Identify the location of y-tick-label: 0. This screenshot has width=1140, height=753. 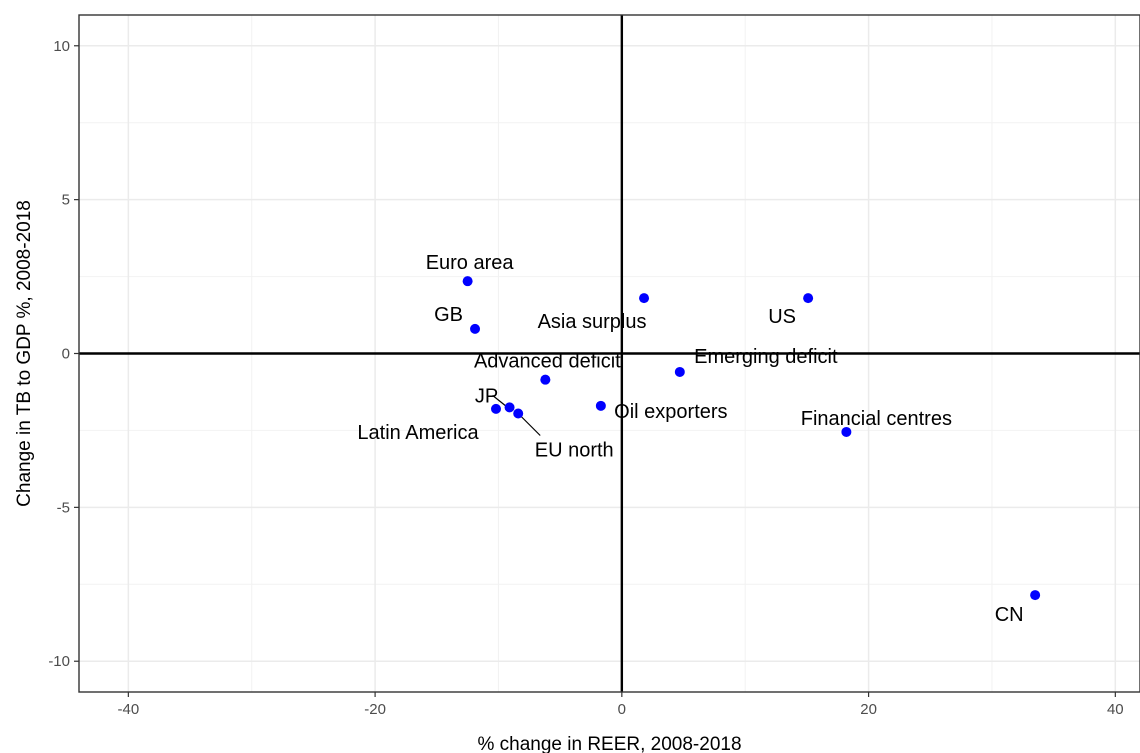
(66, 354).